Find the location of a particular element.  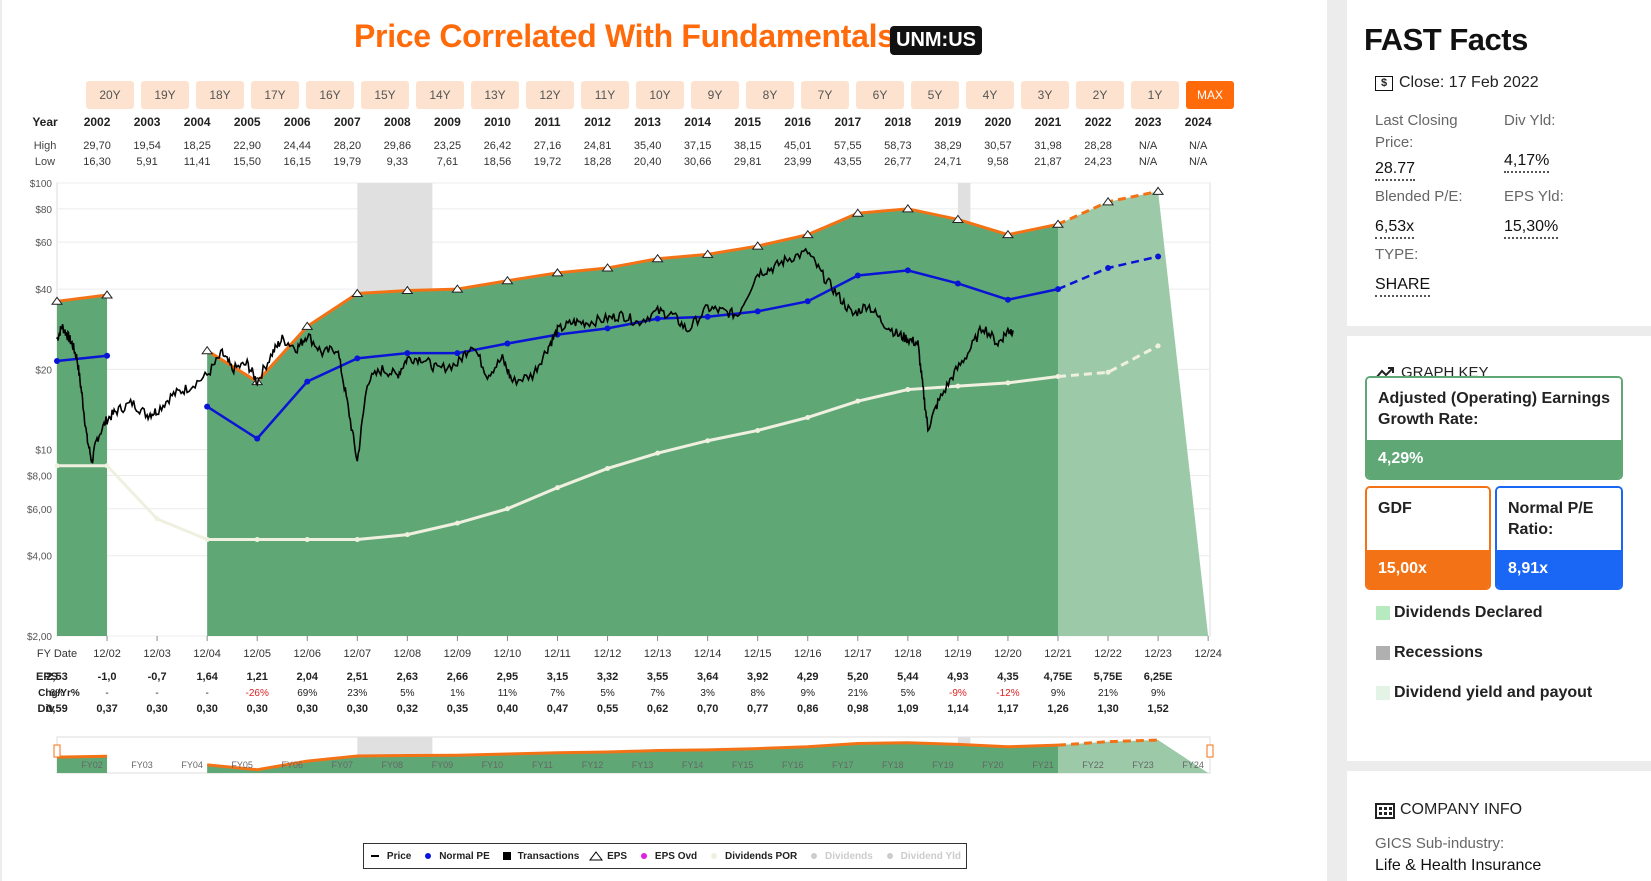

fy-date-cell: 12/09 is located at coordinates (458, 654).